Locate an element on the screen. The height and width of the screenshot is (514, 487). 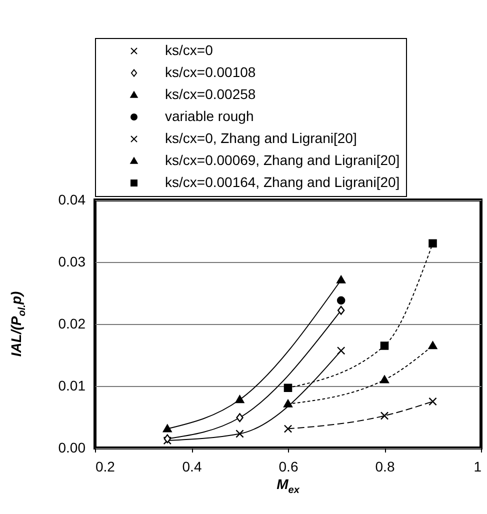
x-tick-label: 0.8 is located at coordinates (385, 466).